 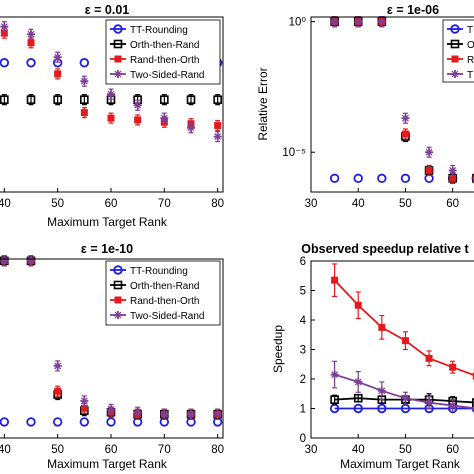 What do you see at coordinates (303, 321) in the screenshot?
I see `y-tick-label: 4` at bounding box center [303, 321].